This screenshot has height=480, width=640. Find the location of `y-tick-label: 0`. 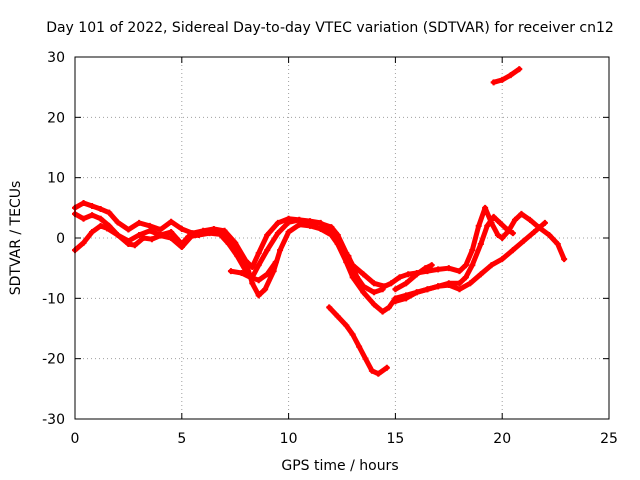

y-tick-label: 0 is located at coordinates (60, 239).